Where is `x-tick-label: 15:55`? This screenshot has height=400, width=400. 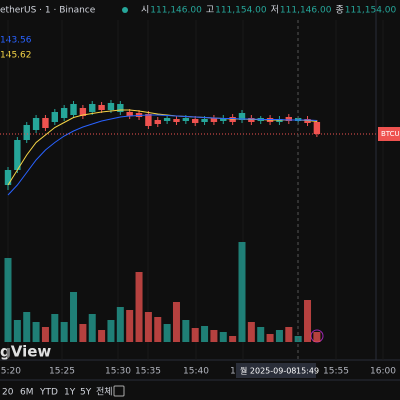 x-tick-label: 15:55 is located at coordinates (336, 372).